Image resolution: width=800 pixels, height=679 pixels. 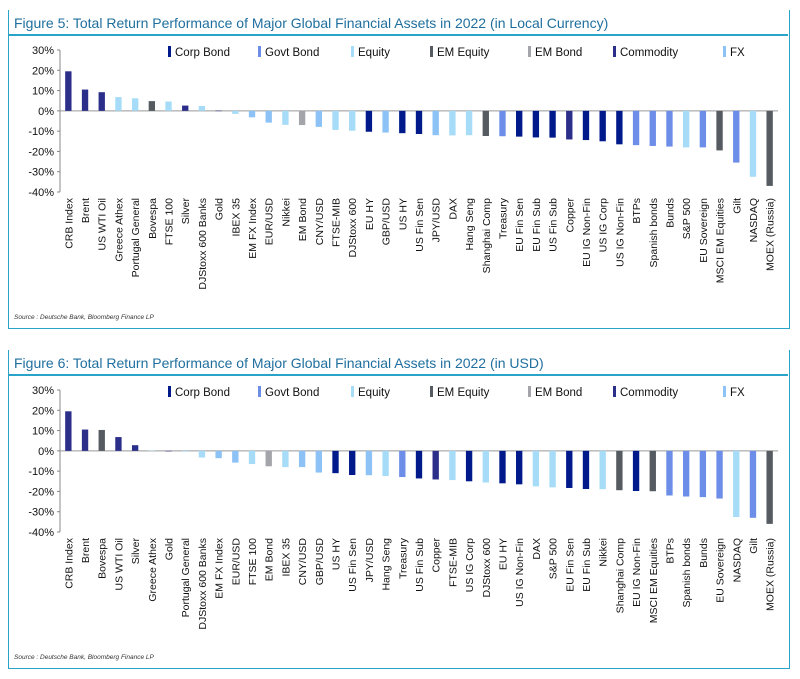 I want to click on bar-djstoxx-600-banks, so click(x=202, y=454).